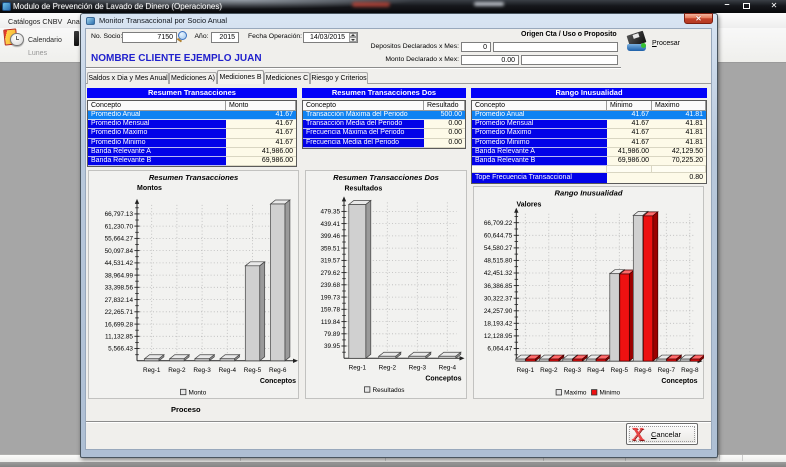 This screenshot has width=786, height=467. What do you see at coordinates (386, 177) in the screenshot?
I see `svg-text: Resumen Transacciones Dos` at bounding box center [386, 177].